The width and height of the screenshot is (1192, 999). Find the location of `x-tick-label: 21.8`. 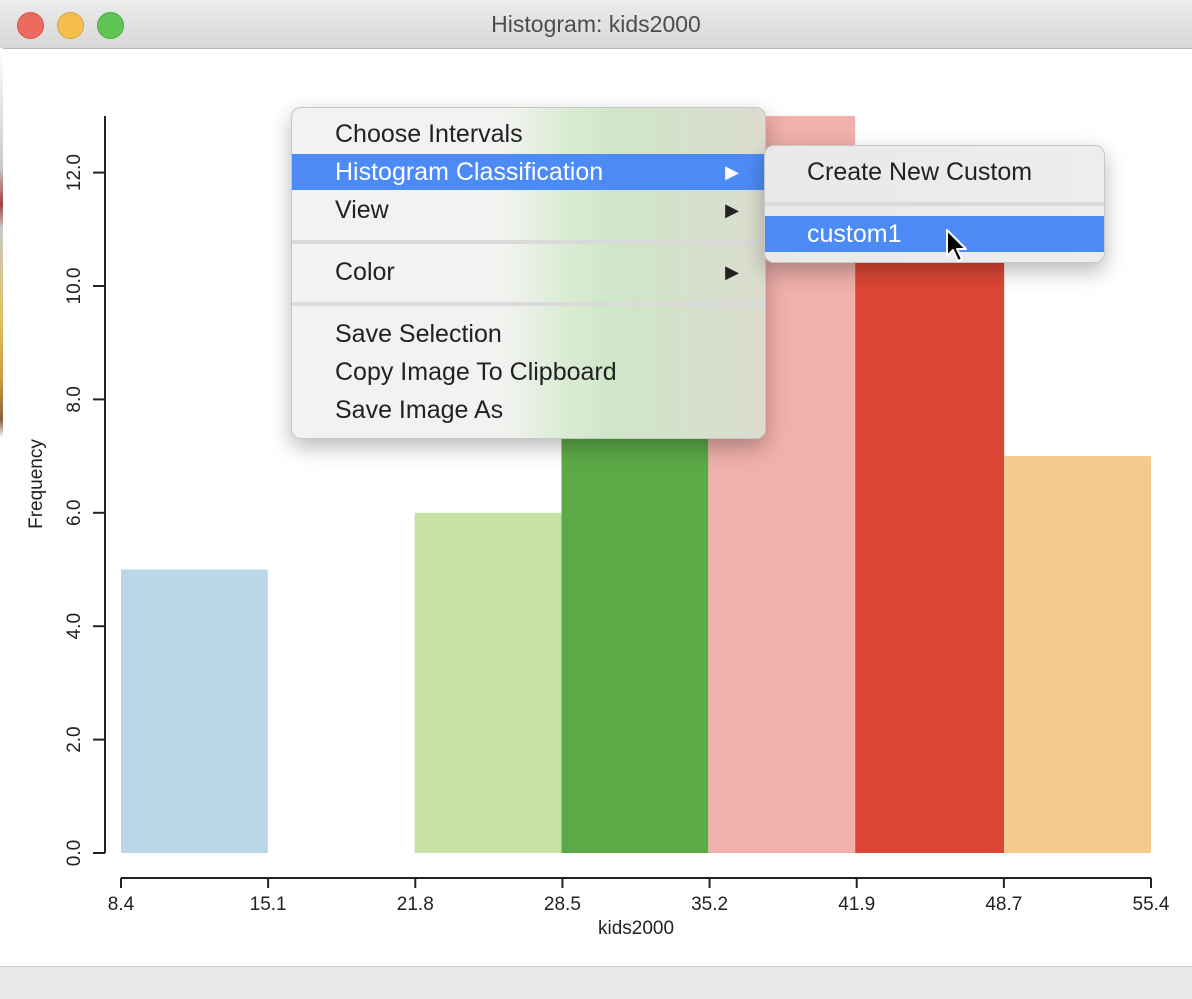

x-tick-label: 21.8 is located at coordinates (415, 904).